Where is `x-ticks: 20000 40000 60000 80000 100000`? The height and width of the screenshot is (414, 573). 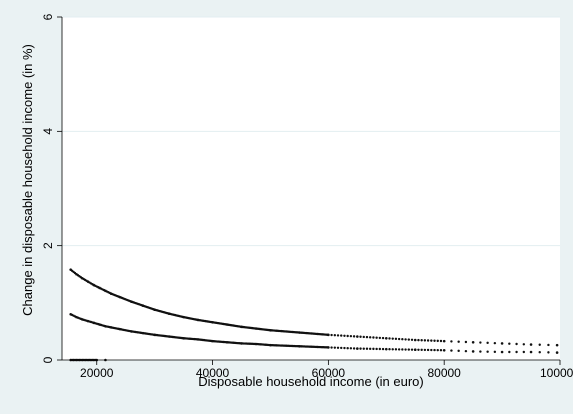 x-ticks: 20000 40000 60000 80000 100000 is located at coordinates (326, 370).